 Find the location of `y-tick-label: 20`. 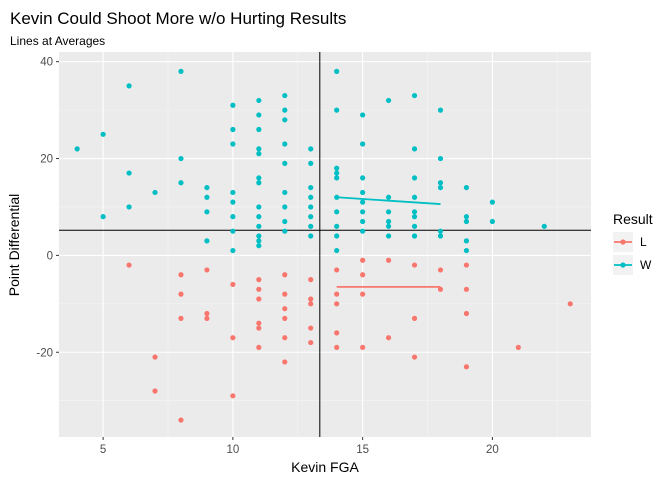

y-tick-label: 20 is located at coordinates (46, 160).